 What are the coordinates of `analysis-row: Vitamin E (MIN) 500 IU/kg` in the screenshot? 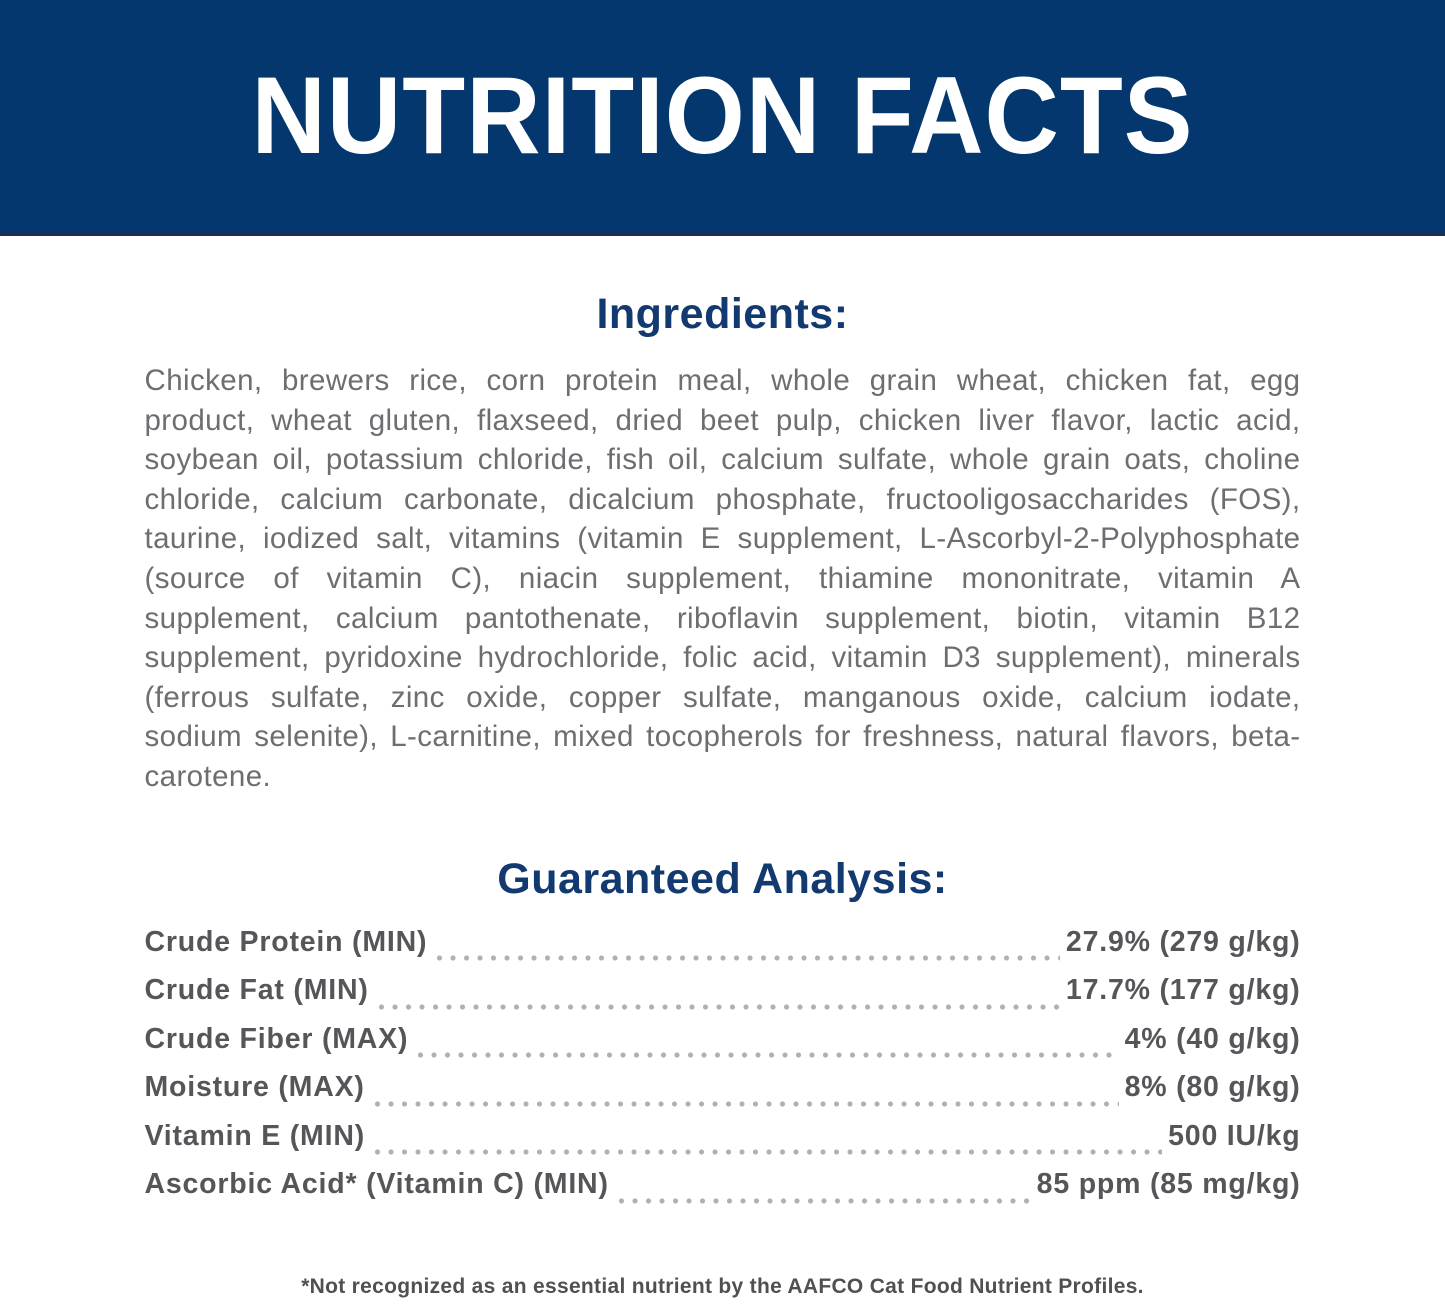 It's located at (723, 1144).